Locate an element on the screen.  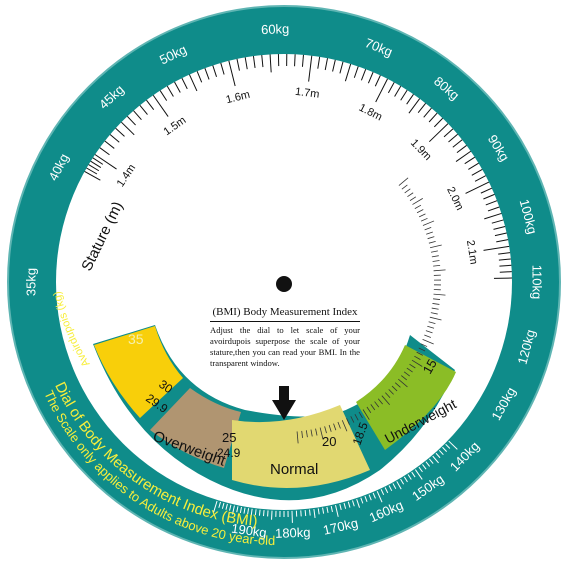
center-pivot is located at coordinates (284, 284).